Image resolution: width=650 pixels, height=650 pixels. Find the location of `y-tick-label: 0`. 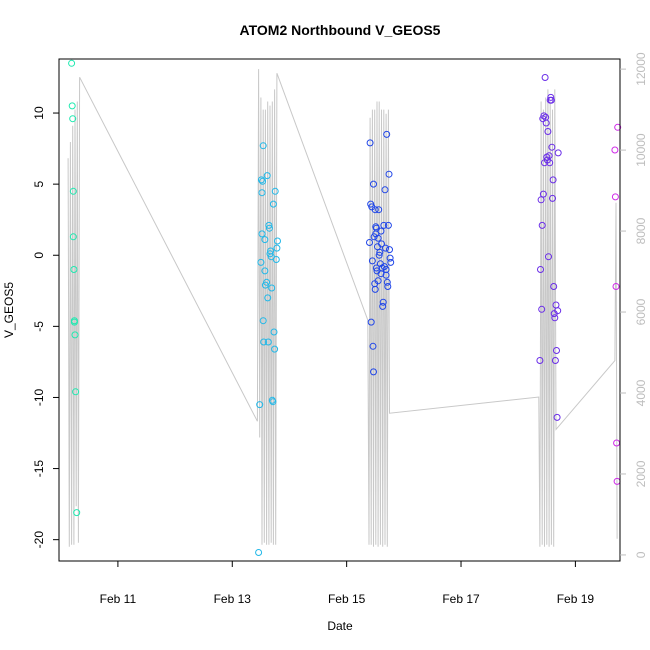

y-tick-label: 0 is located at coordinates (39, 255).